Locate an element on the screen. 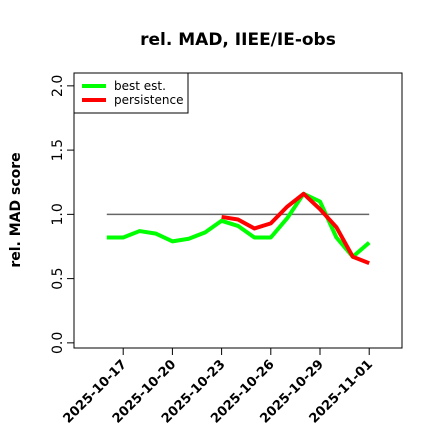  legend: best est.persistence is located at coordinates (131, 93).